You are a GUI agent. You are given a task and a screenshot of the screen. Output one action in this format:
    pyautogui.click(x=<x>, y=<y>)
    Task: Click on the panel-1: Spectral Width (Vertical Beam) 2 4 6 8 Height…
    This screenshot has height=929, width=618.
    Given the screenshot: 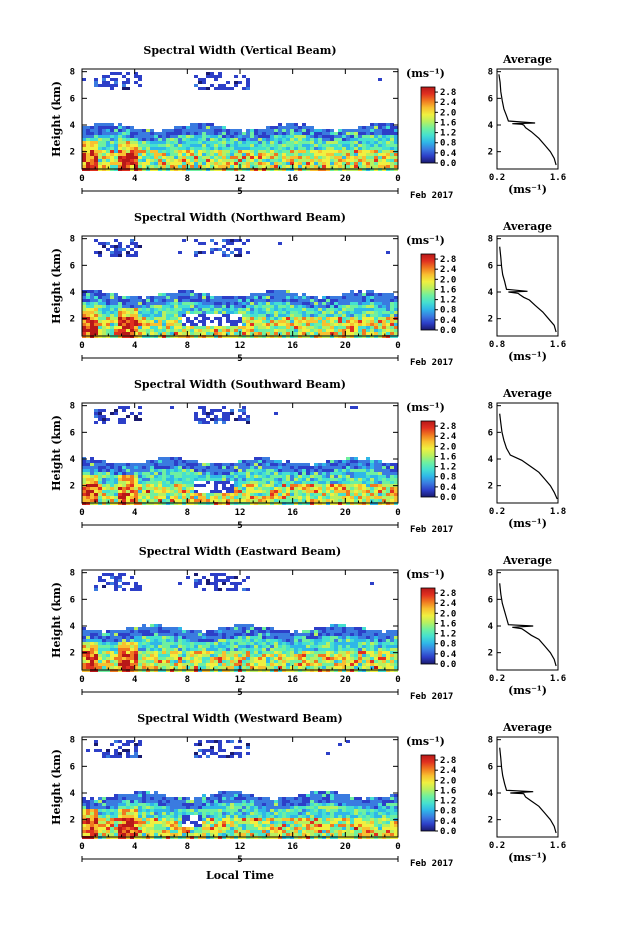 What is the action you would take?
    pyautogui.click(x=308, y=122)
    